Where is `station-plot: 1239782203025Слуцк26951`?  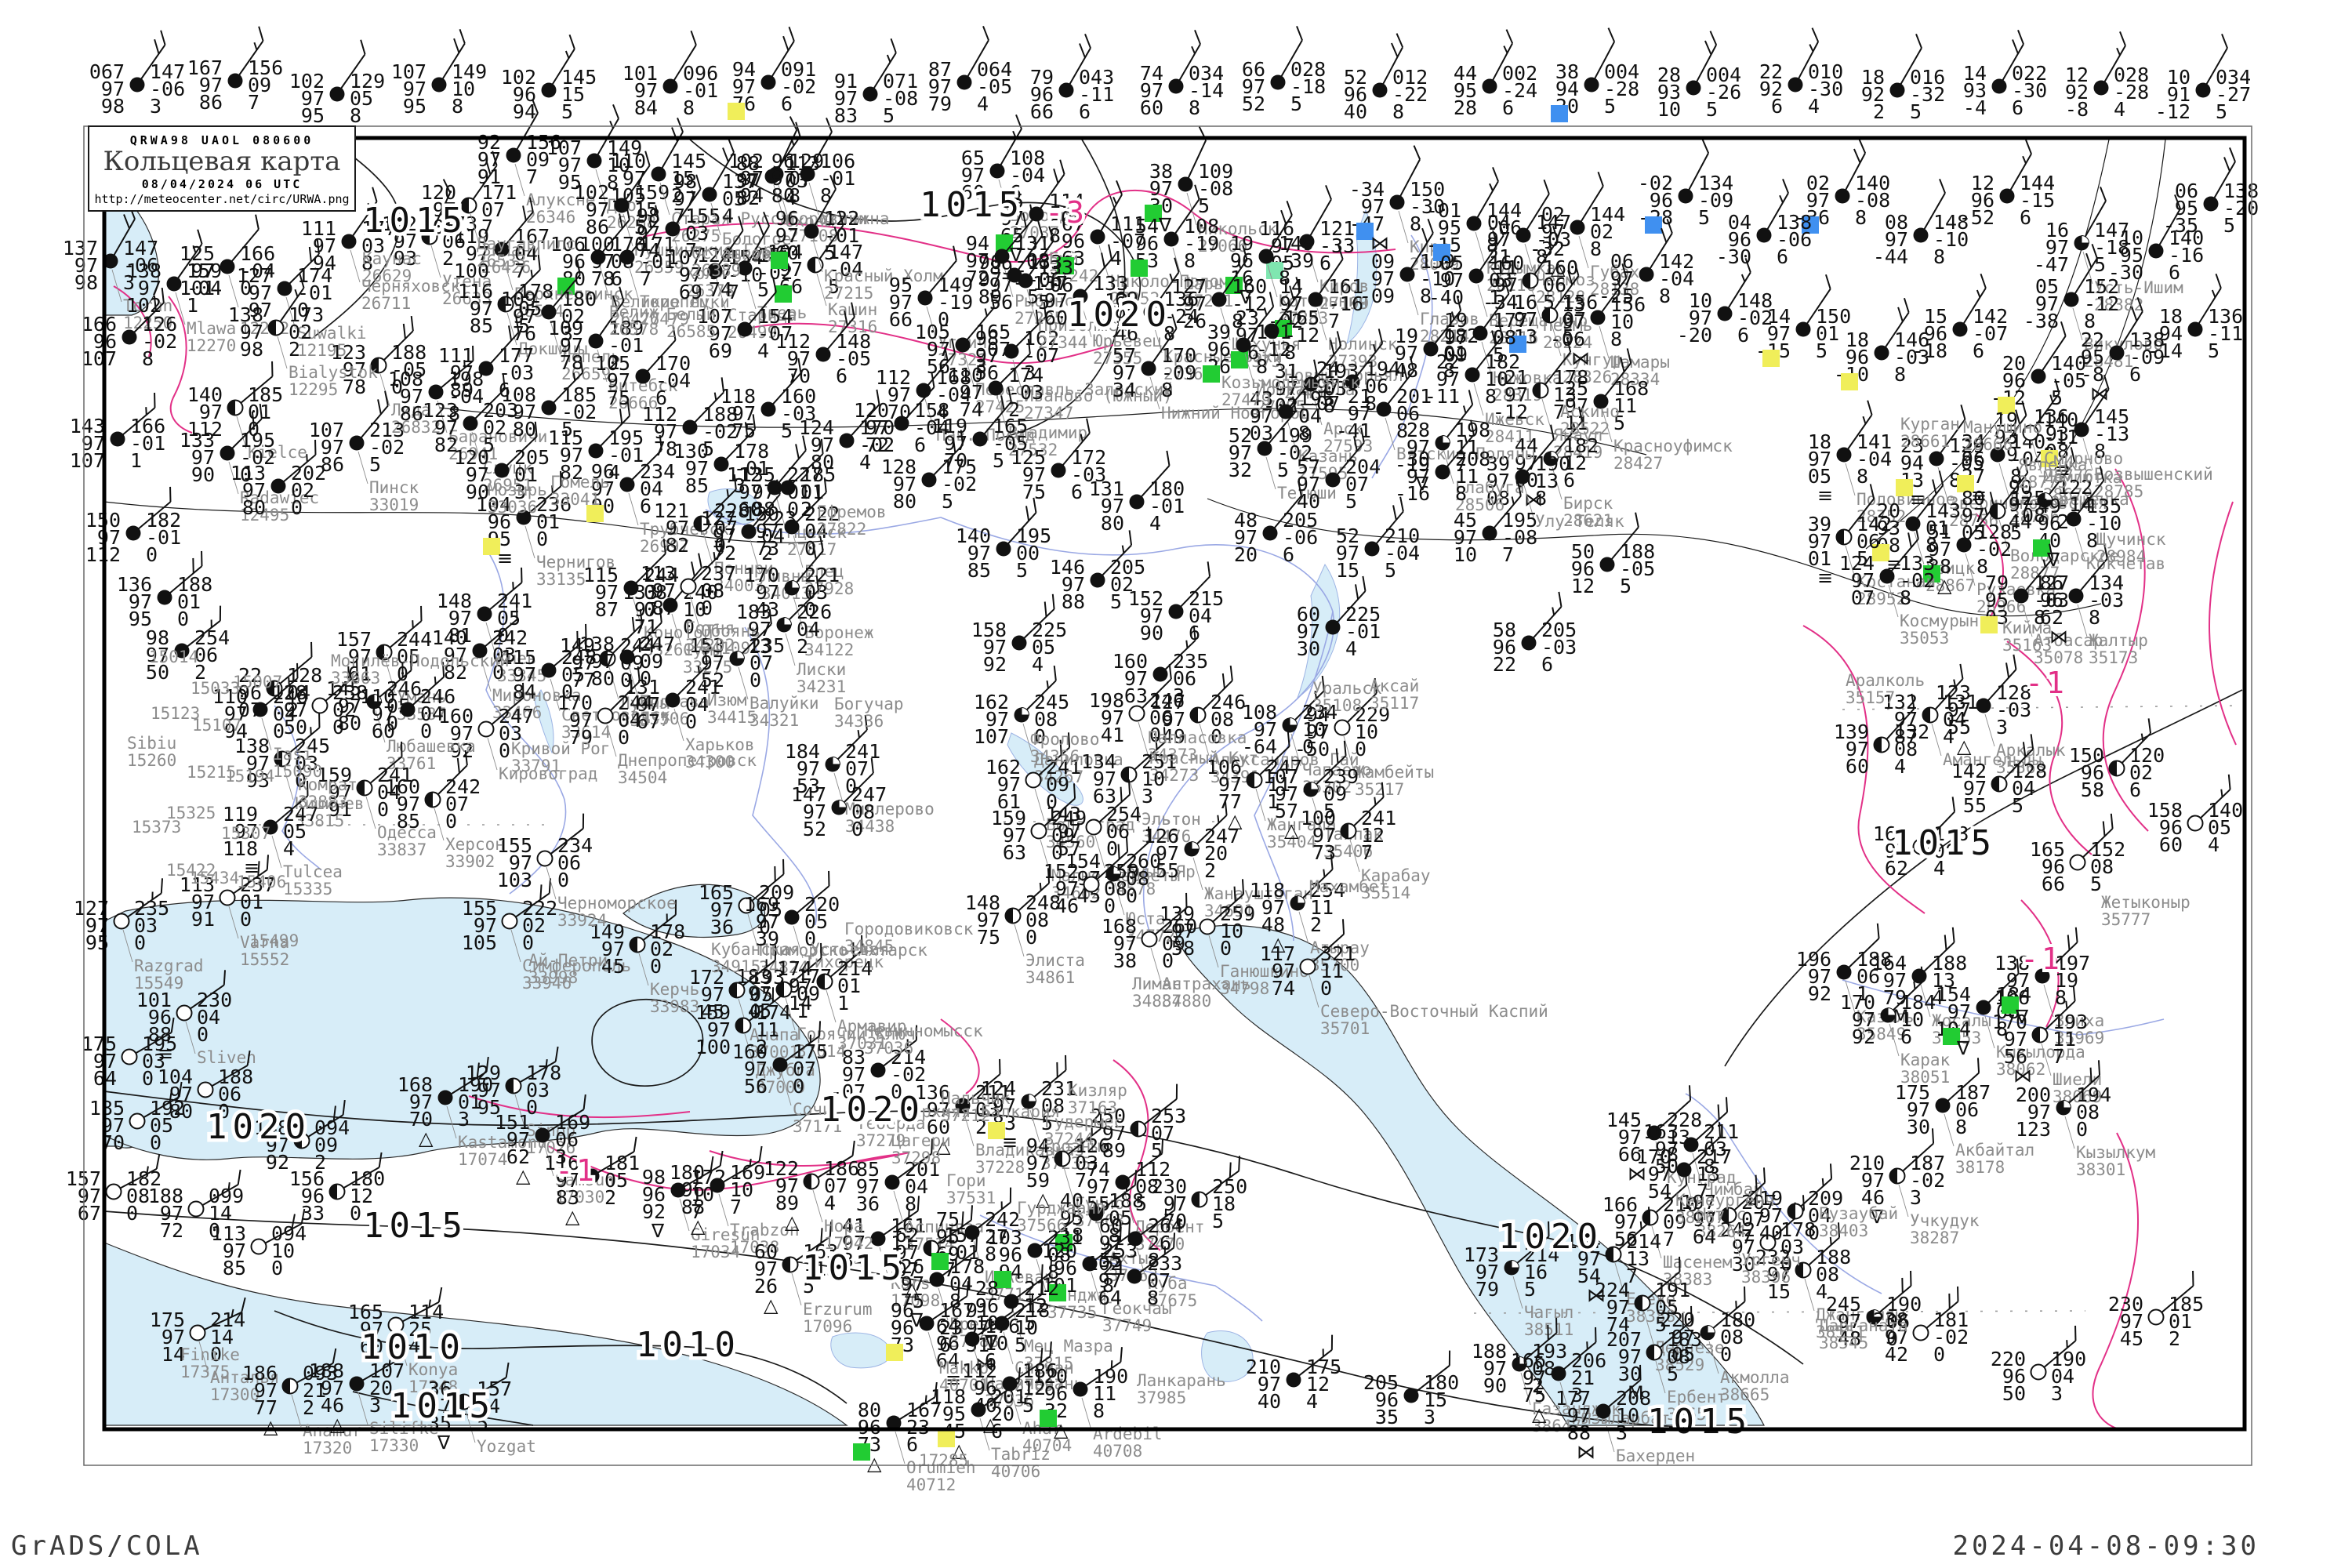 station-plot: 1239782203025Слуцк26951 is located at coordinates (478, 434).